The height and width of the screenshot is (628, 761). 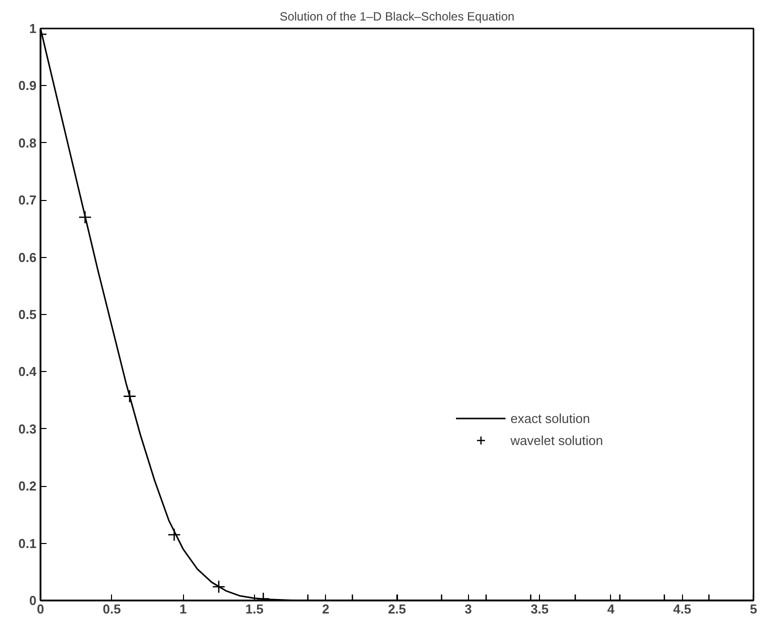 I want to click on y-tick-label: 0.7, so click(x=27, y=200).